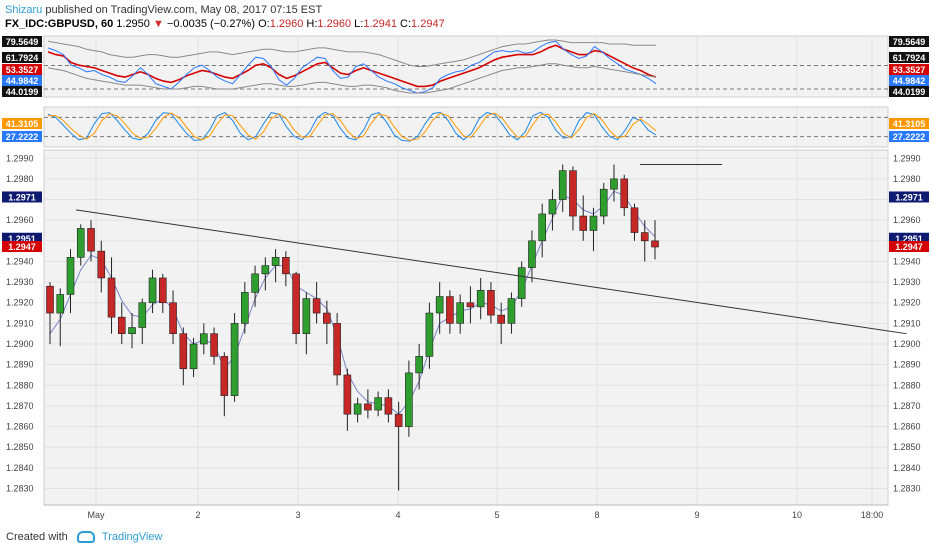  I want to click on y-tick-label: 1.2930, so click(20, 282).